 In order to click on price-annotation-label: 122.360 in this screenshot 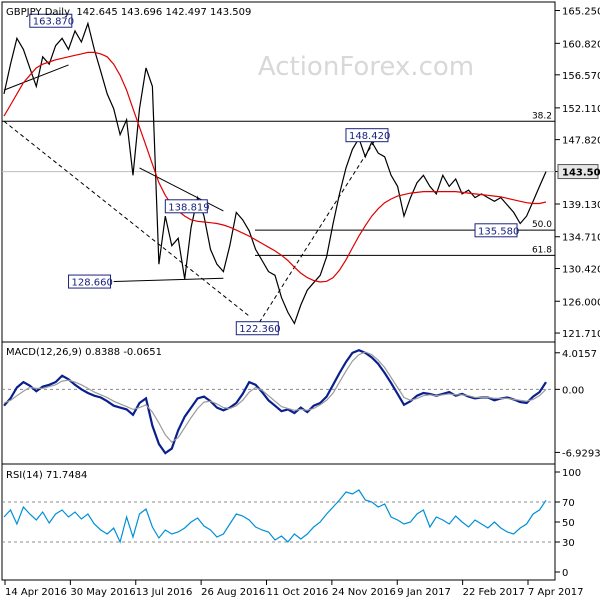, I will do `click(259, 329)`.